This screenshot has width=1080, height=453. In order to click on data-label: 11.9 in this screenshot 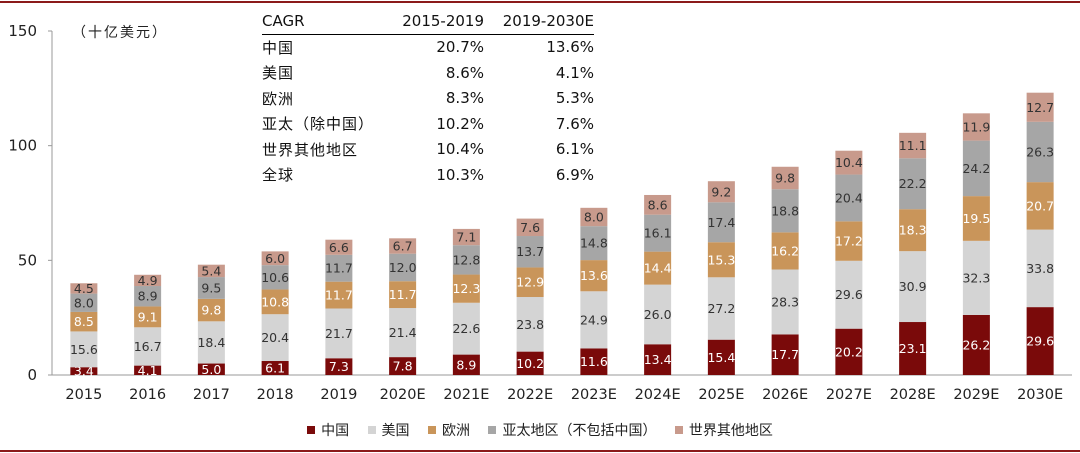, I will do `click(976, 126)`.